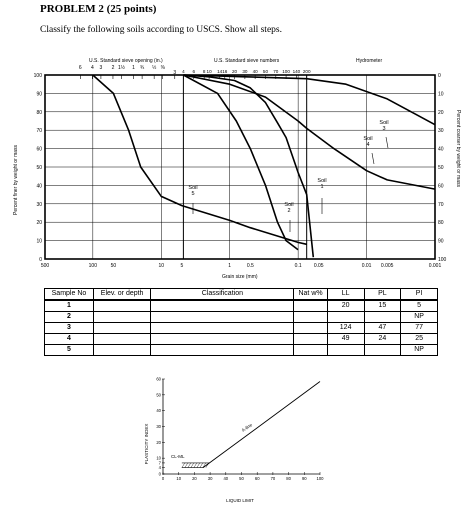  I want to click on x-tick-label: 0.005, so click(387, 266).